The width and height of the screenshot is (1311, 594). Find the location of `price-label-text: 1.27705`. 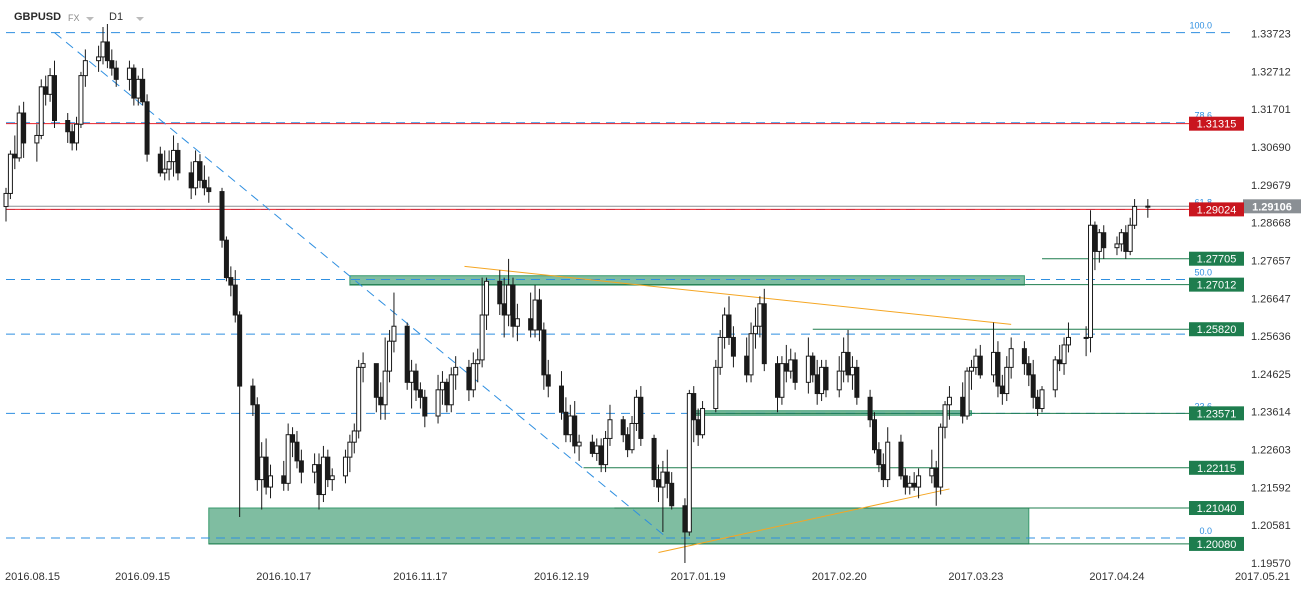

price-label-text: 1.27705 is located at coordinates (1217, 260).